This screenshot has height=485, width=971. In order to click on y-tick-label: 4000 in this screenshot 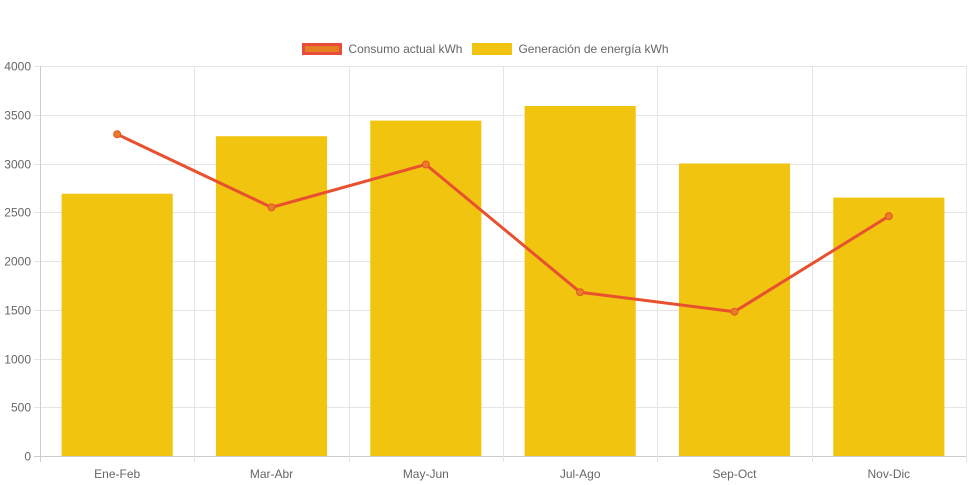, I will do `click(17, 67)`.